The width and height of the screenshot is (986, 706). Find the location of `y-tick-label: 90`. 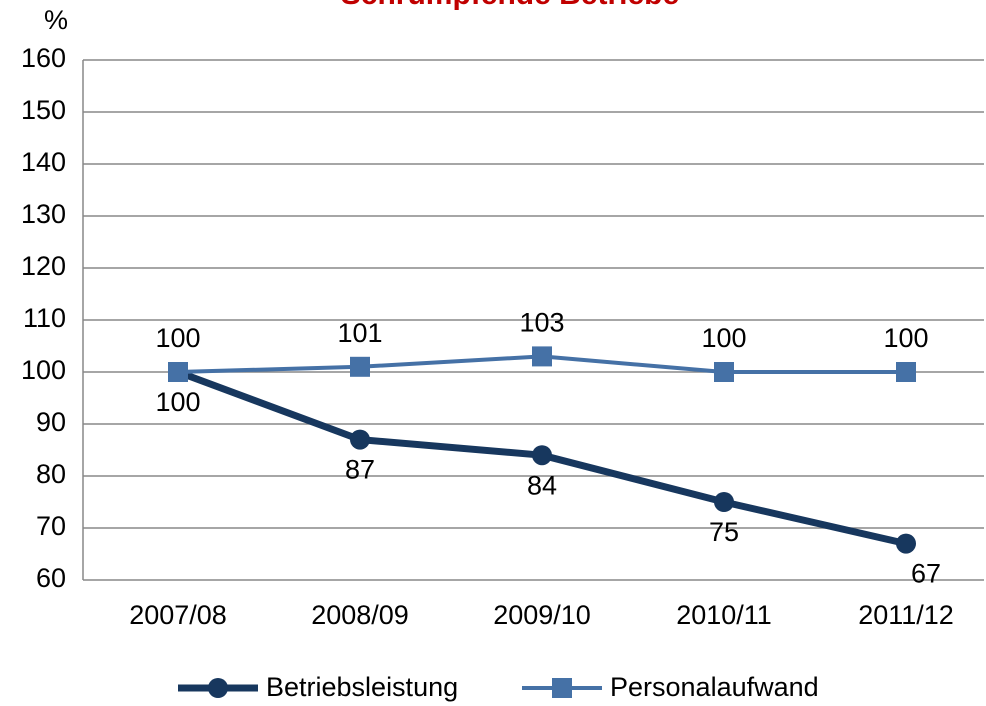

y-tick-label: 90 is located at coordinates (51, 422).